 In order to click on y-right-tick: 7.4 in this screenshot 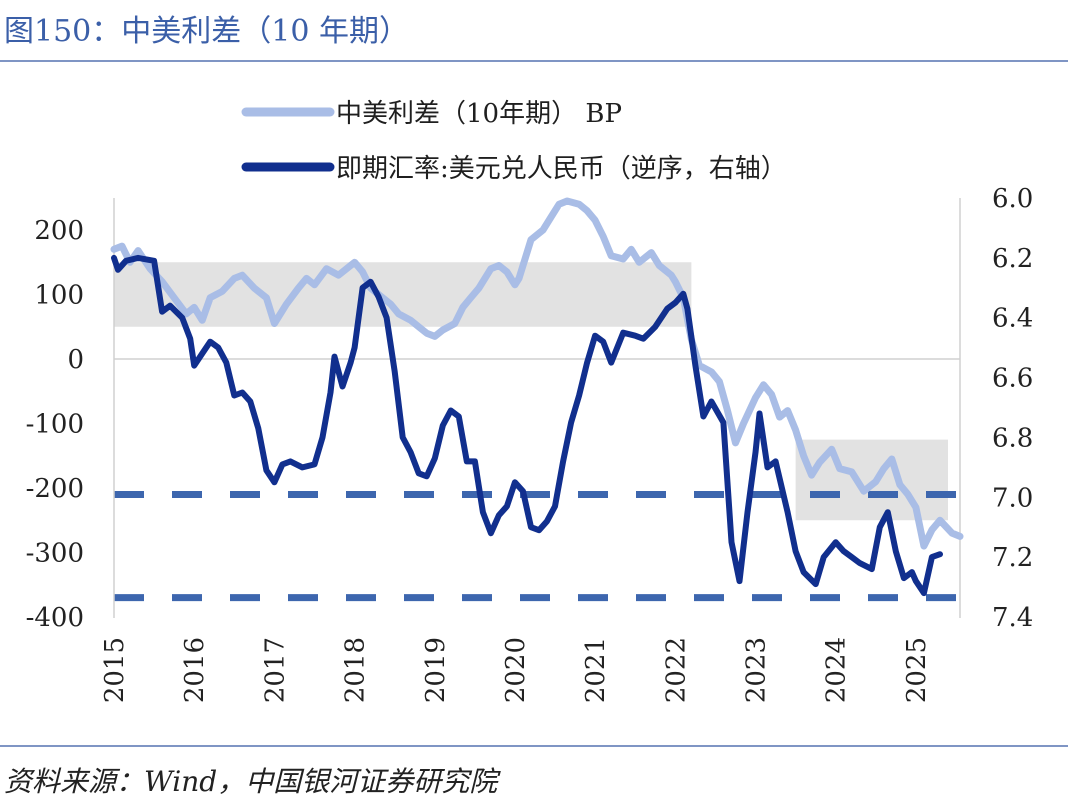, I will do `click(1012, 618)`.